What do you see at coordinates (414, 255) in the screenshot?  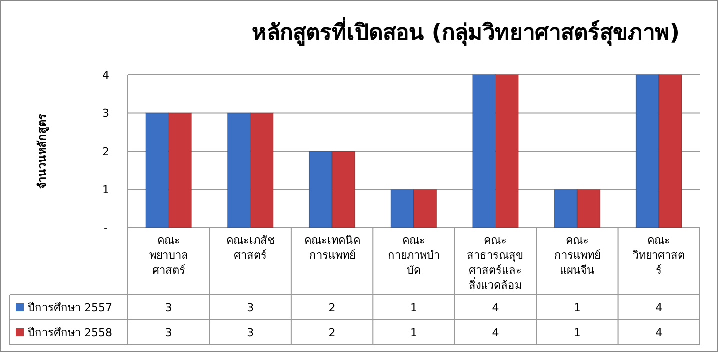 I see `x-tick-label: คณะ กายภาพบำ บัด` at bounding box center [414, 255].